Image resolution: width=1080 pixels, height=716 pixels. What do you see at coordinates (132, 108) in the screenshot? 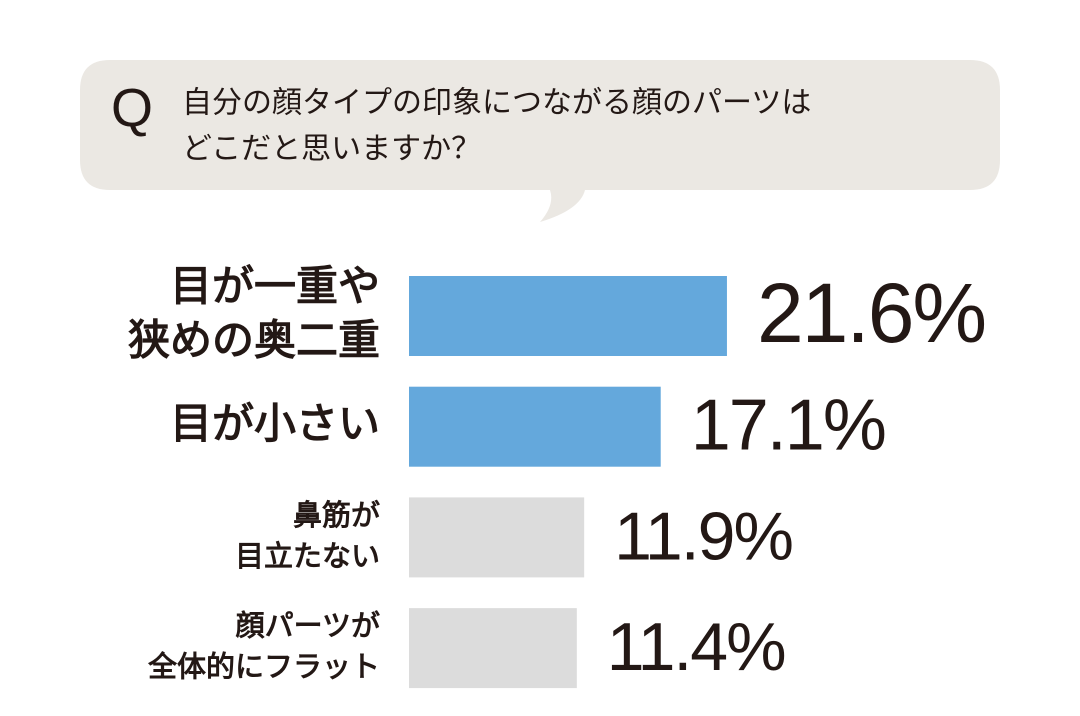
I see `q-mark: Q` at bounding box center [132, 108].